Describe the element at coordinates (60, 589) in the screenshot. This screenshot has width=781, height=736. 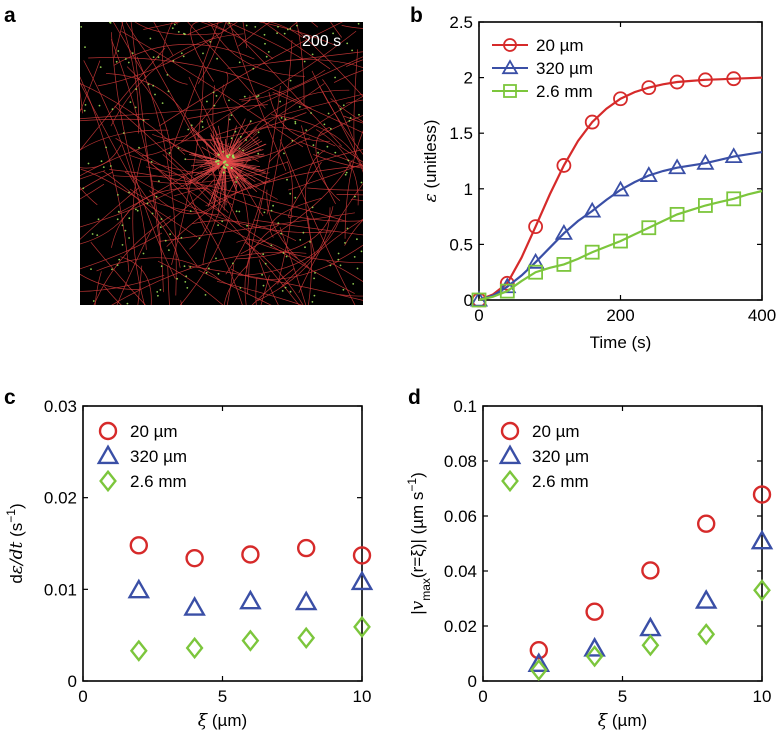
I see `y-tick-label: 0.01` at that location.